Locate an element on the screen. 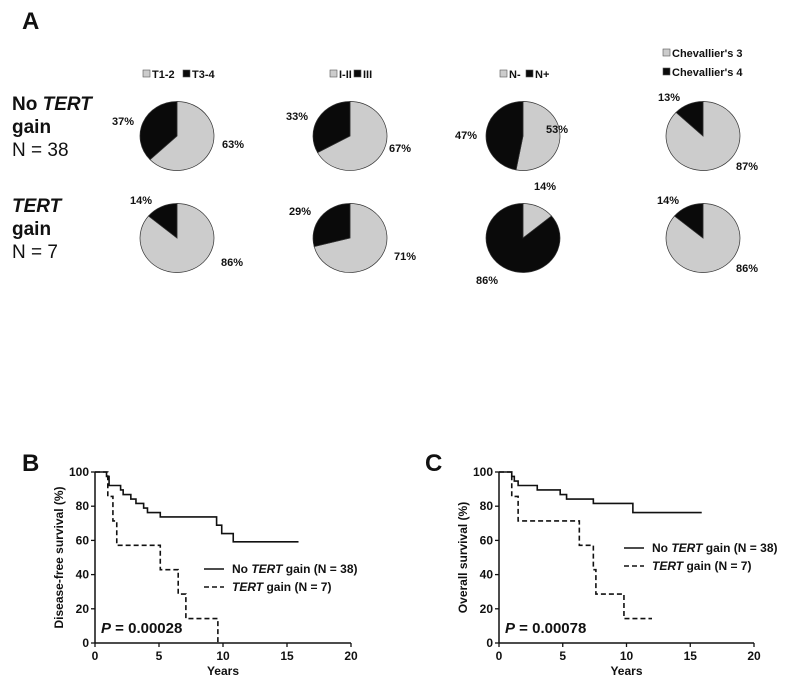  row-label-tert: TERT gain N = 7 is located at coordinates (37, 229).